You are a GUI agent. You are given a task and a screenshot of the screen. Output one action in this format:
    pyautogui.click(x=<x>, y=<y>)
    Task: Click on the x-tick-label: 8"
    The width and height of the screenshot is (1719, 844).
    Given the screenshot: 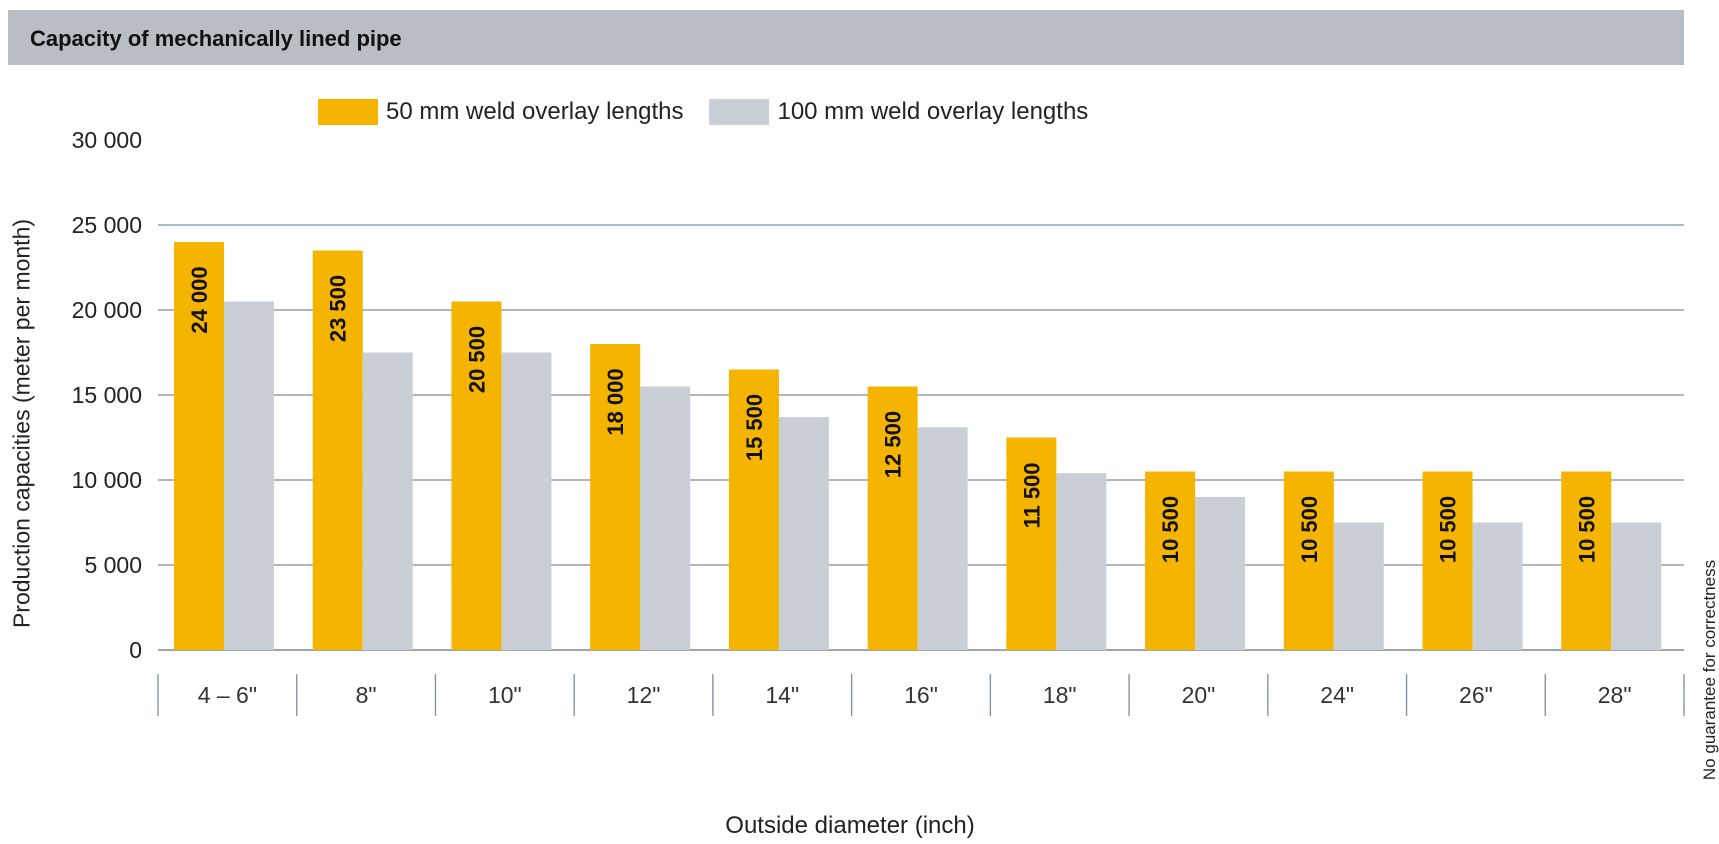 What is the action you would take?
    pyautogui.click(x=366, y=695)
    